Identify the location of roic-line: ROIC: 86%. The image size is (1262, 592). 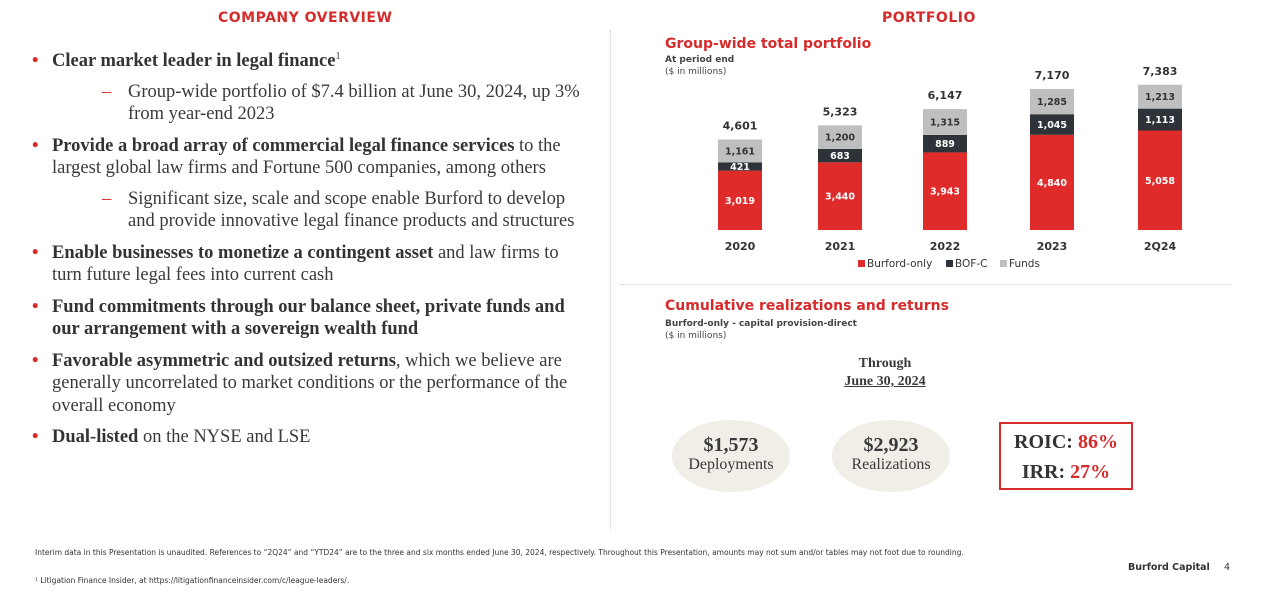
(1066, 442).